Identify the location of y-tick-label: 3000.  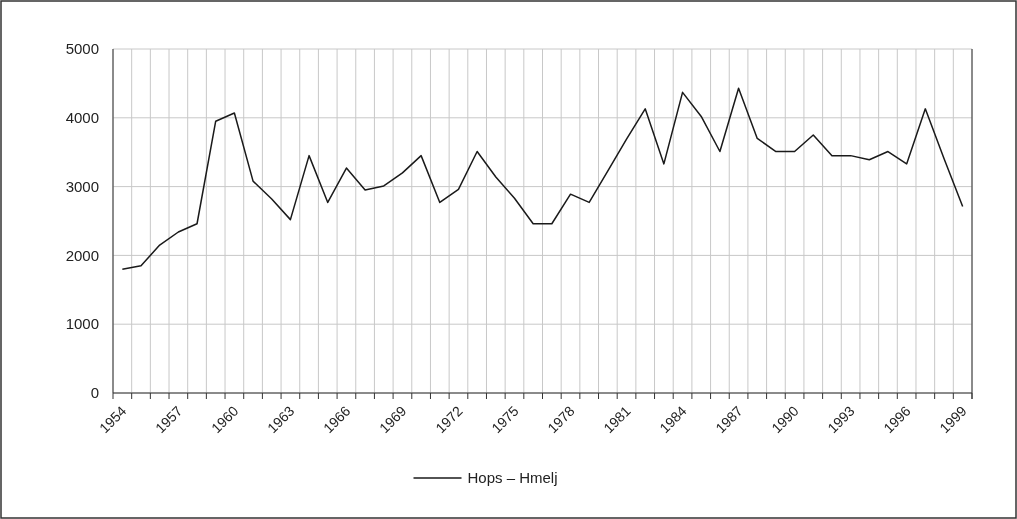
(82, 186).